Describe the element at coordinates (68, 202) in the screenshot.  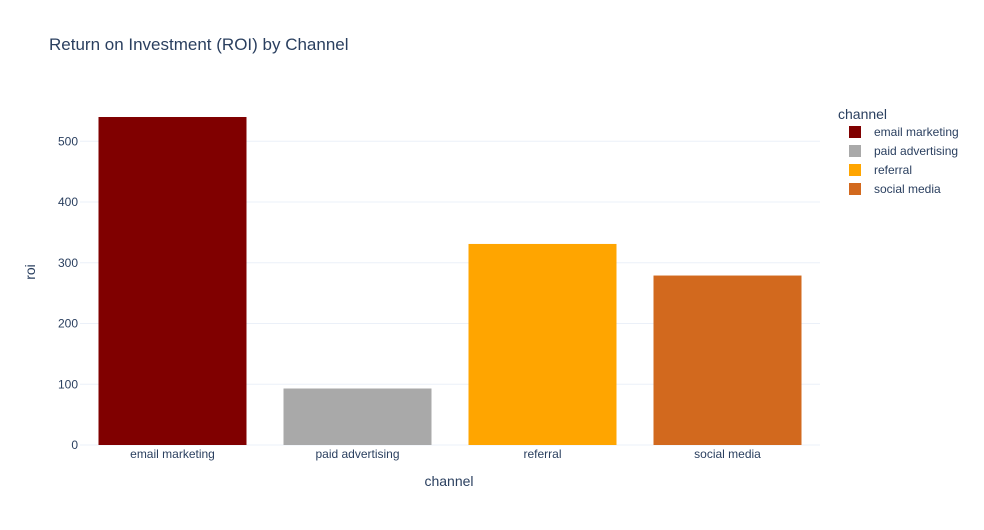
I see `y-tick-label: 400` at that location.